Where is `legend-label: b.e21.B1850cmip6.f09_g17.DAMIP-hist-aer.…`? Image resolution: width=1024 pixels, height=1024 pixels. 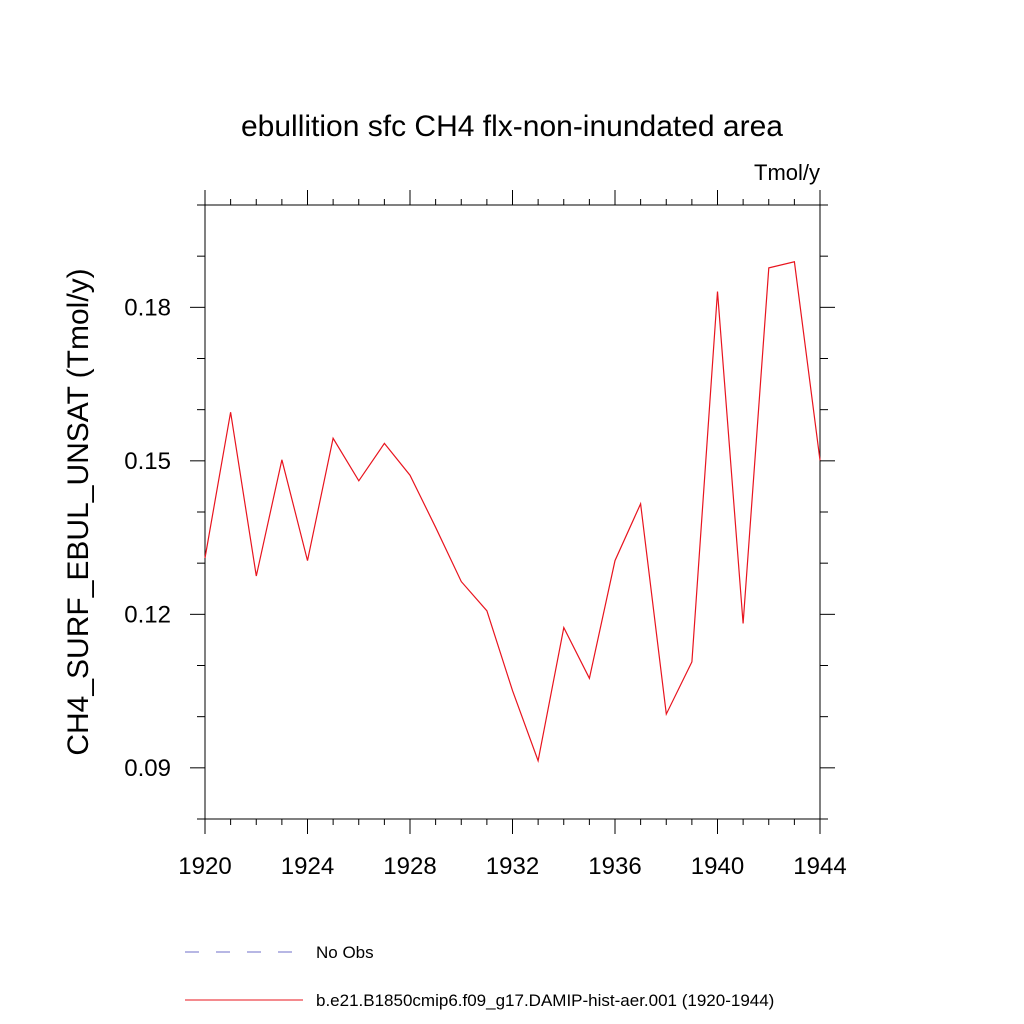
legend-label: b.e21.B1850cmip6.f09_g17.DAMIP-hist-aer.… is located at coordinates (545, 1000).